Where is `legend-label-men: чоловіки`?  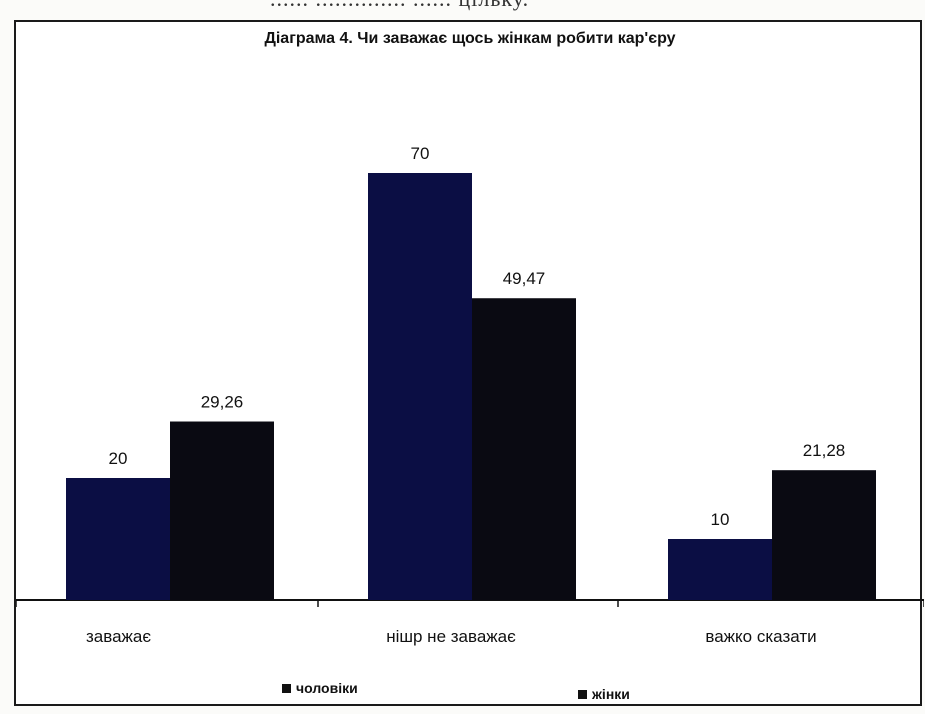 legend-label-men: чоловіки is located at coordinates (327, 688).